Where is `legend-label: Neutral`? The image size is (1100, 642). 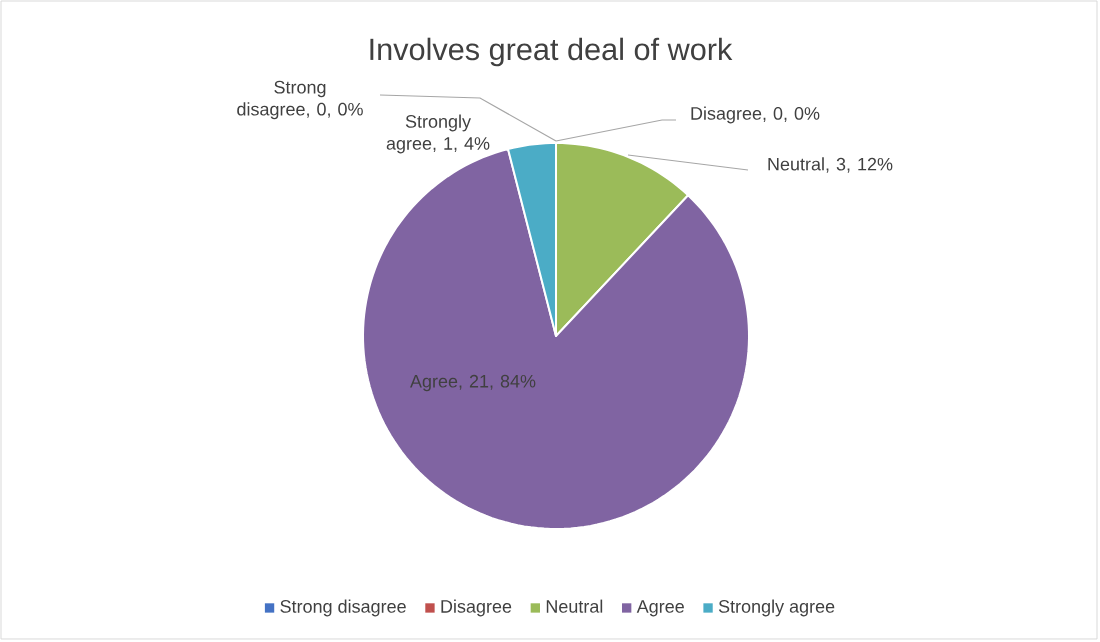
legend-label: Neutral is located at coordinates (574, 606).